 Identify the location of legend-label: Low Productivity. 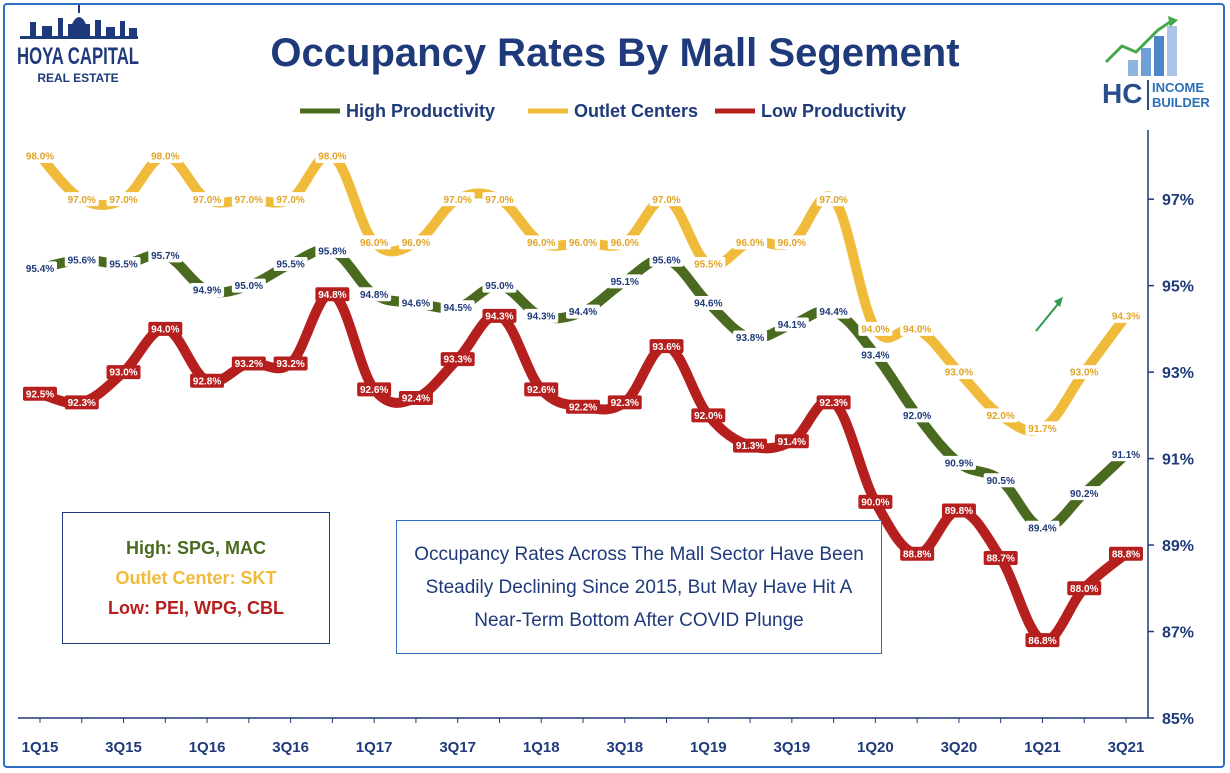
(833, 111).